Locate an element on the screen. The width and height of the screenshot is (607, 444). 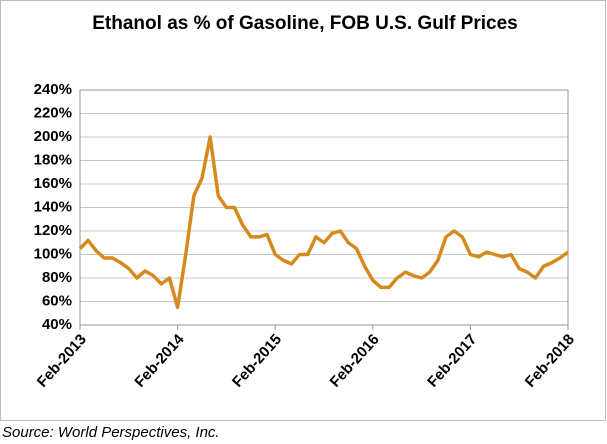
y-tick-label: 180% is located at coordinates (53, 159).